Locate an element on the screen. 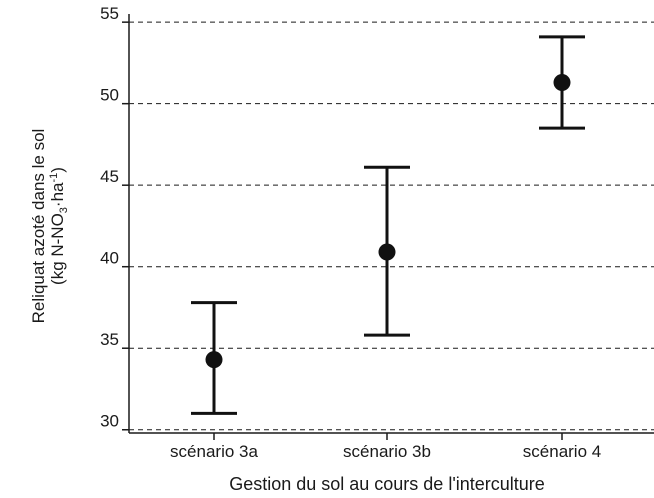 The image size is (654, 498). y-tick-label-55: 55 is located at coordinates (109, 13).